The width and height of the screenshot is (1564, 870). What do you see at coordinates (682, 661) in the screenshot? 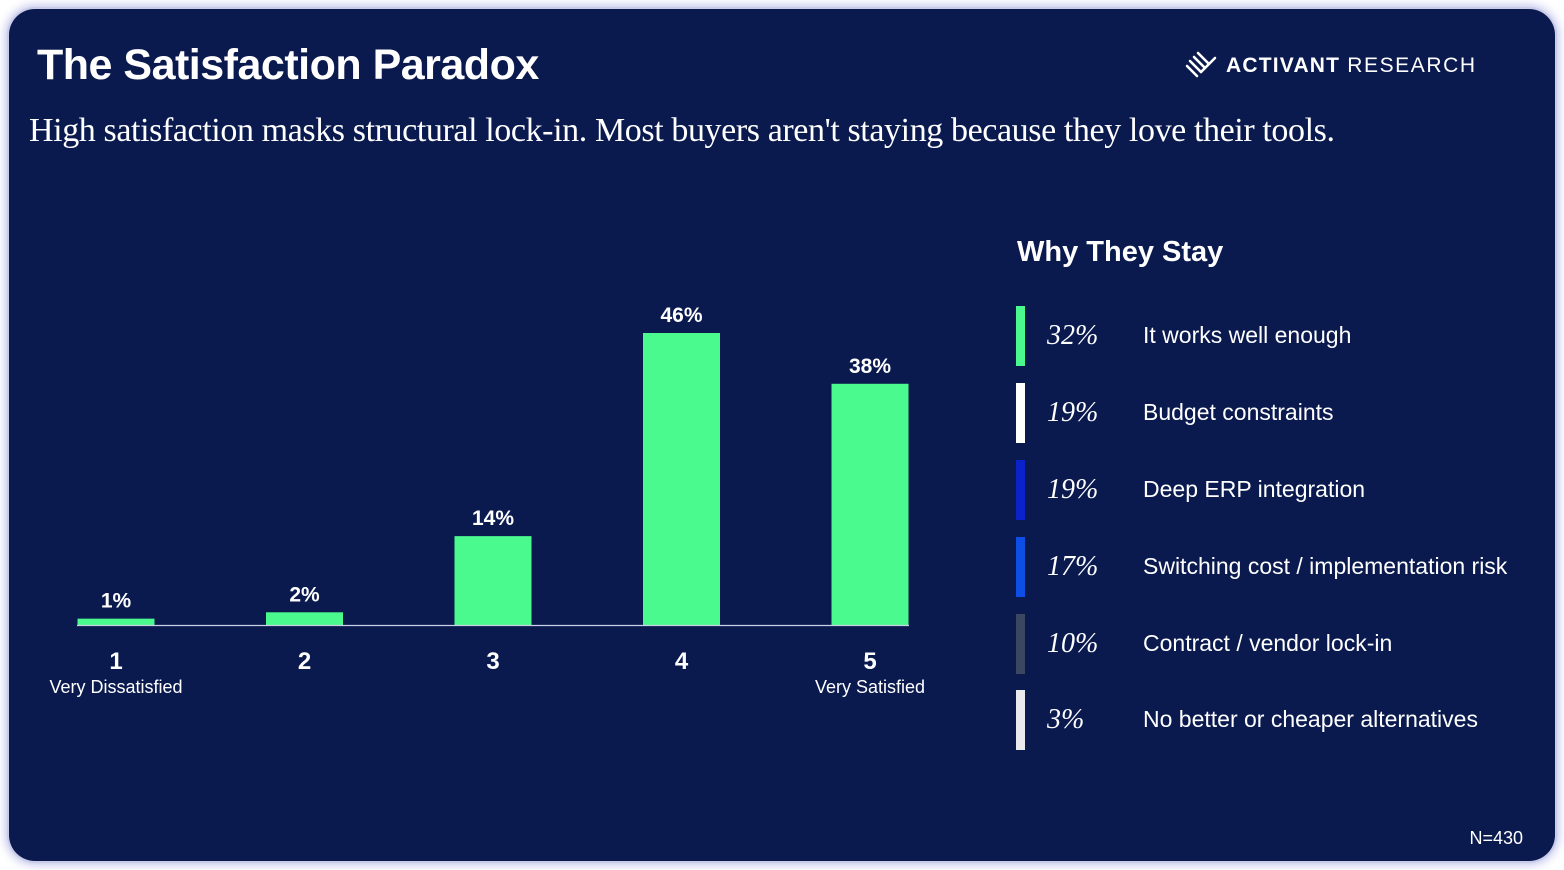
I see `x-tick-label: 4` at bounding box center [682, 661].